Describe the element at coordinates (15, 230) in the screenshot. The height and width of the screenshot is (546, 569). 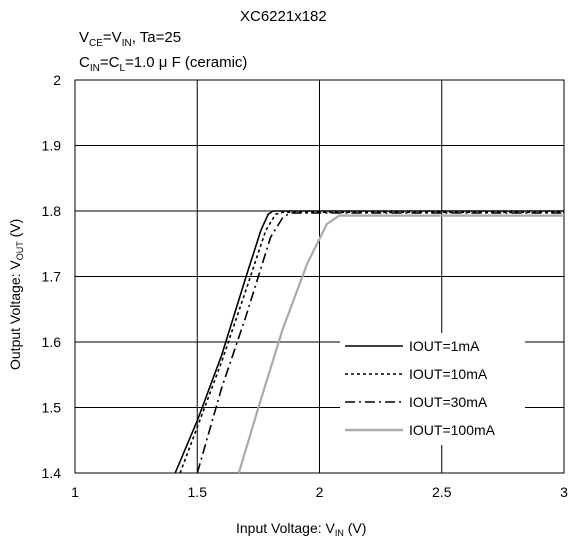
I see `ylabel-tail: (V)` at that location.